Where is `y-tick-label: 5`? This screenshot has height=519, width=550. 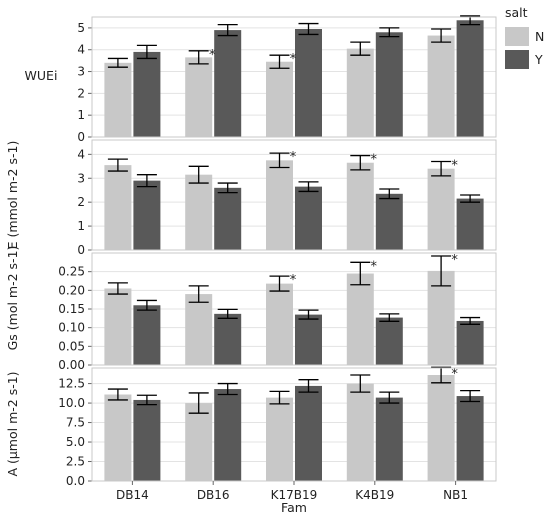 y-tick-label: 5 is located at coordinates (81, 28).